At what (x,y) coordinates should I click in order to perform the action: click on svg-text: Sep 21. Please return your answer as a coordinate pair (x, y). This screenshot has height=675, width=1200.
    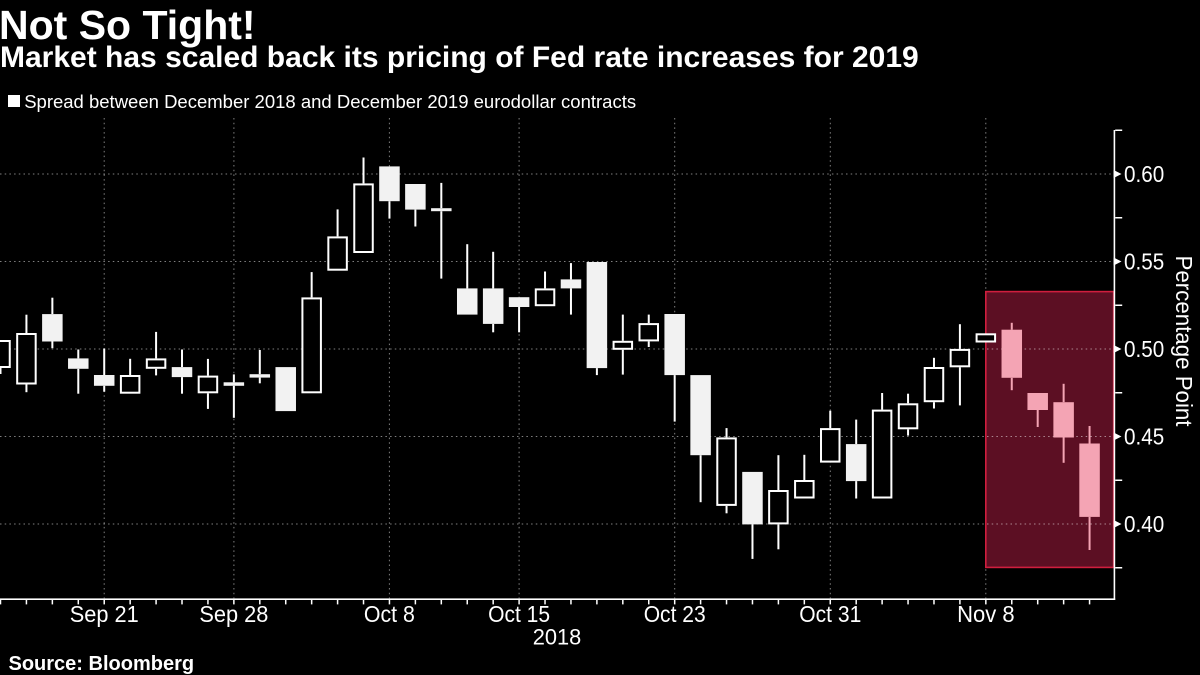
    Looking at the image, I should click on (104, 614).